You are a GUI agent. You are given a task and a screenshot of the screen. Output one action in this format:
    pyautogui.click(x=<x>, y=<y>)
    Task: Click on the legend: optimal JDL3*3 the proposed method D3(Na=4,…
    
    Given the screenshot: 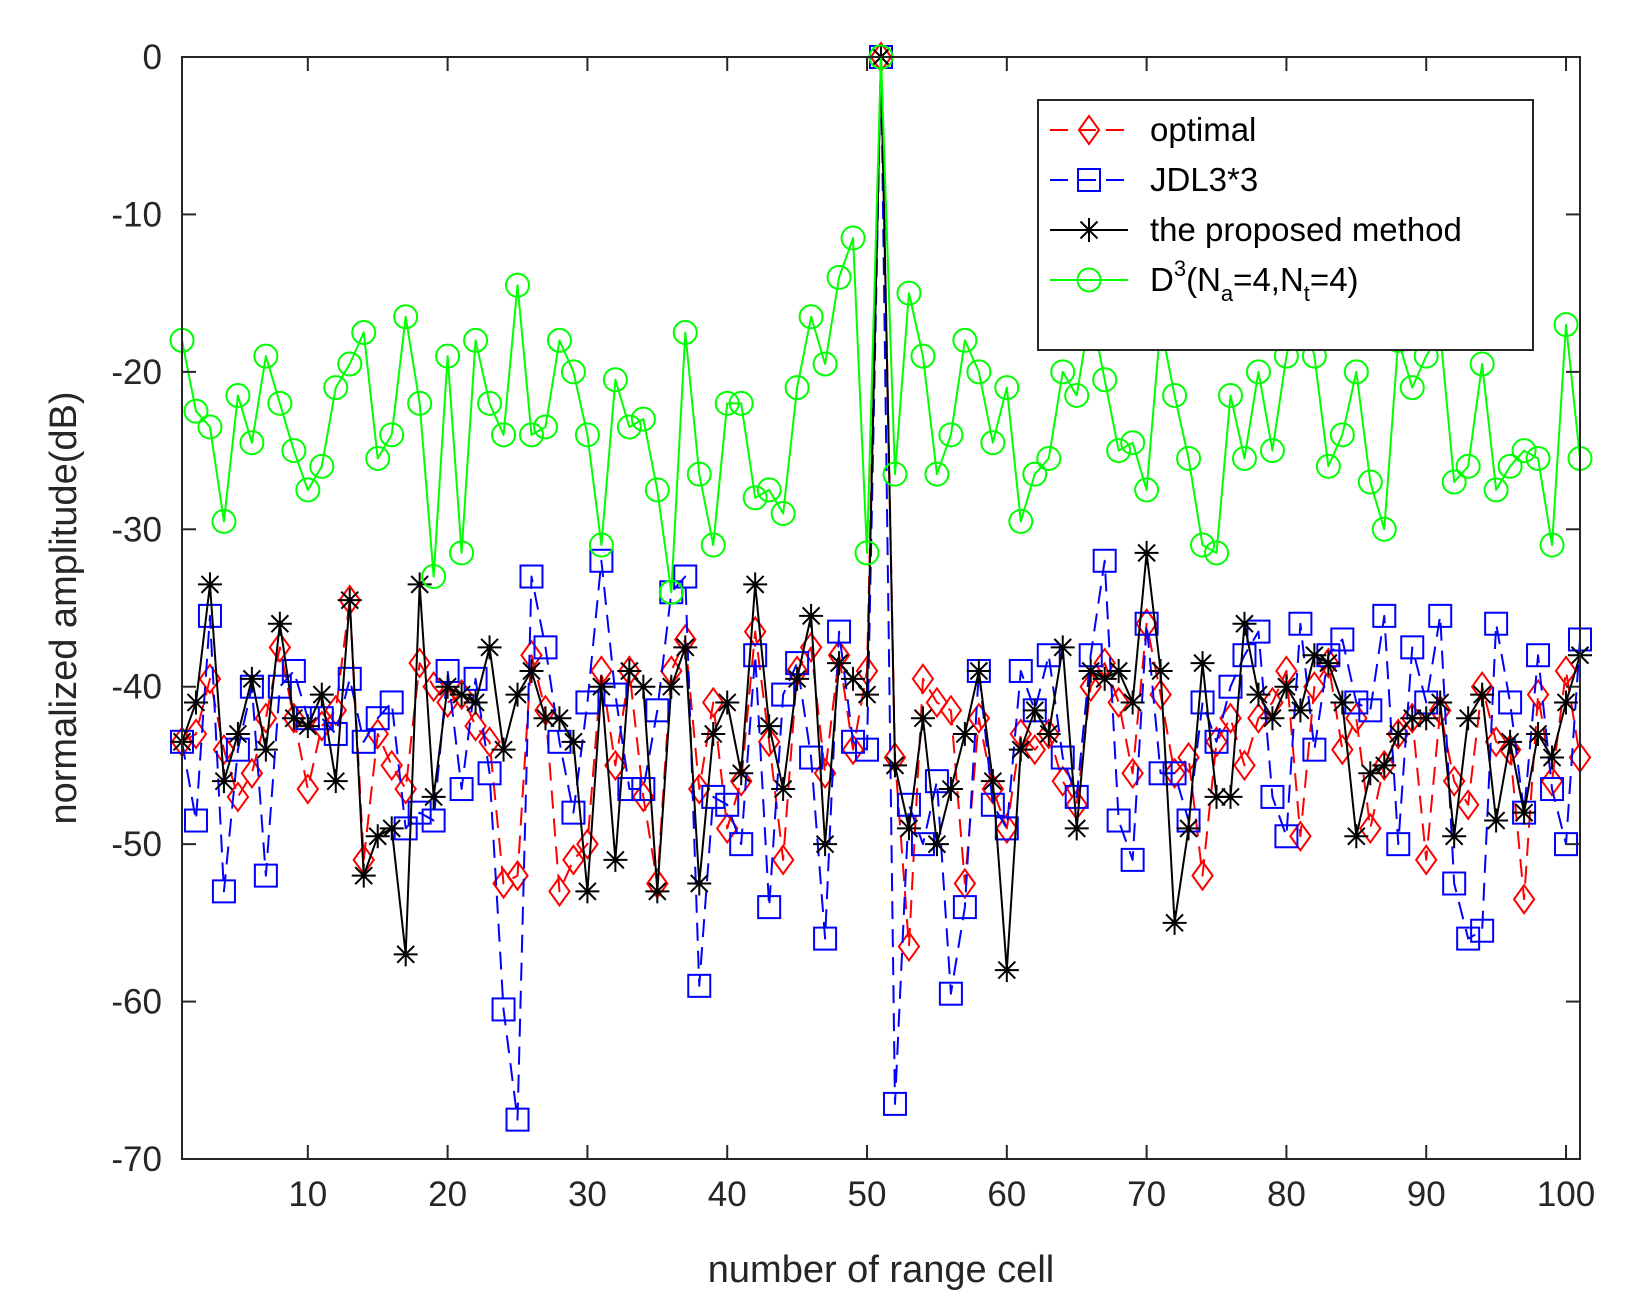 What is the action you would take?
    pyautogui.click(x=1285, y=225)
    